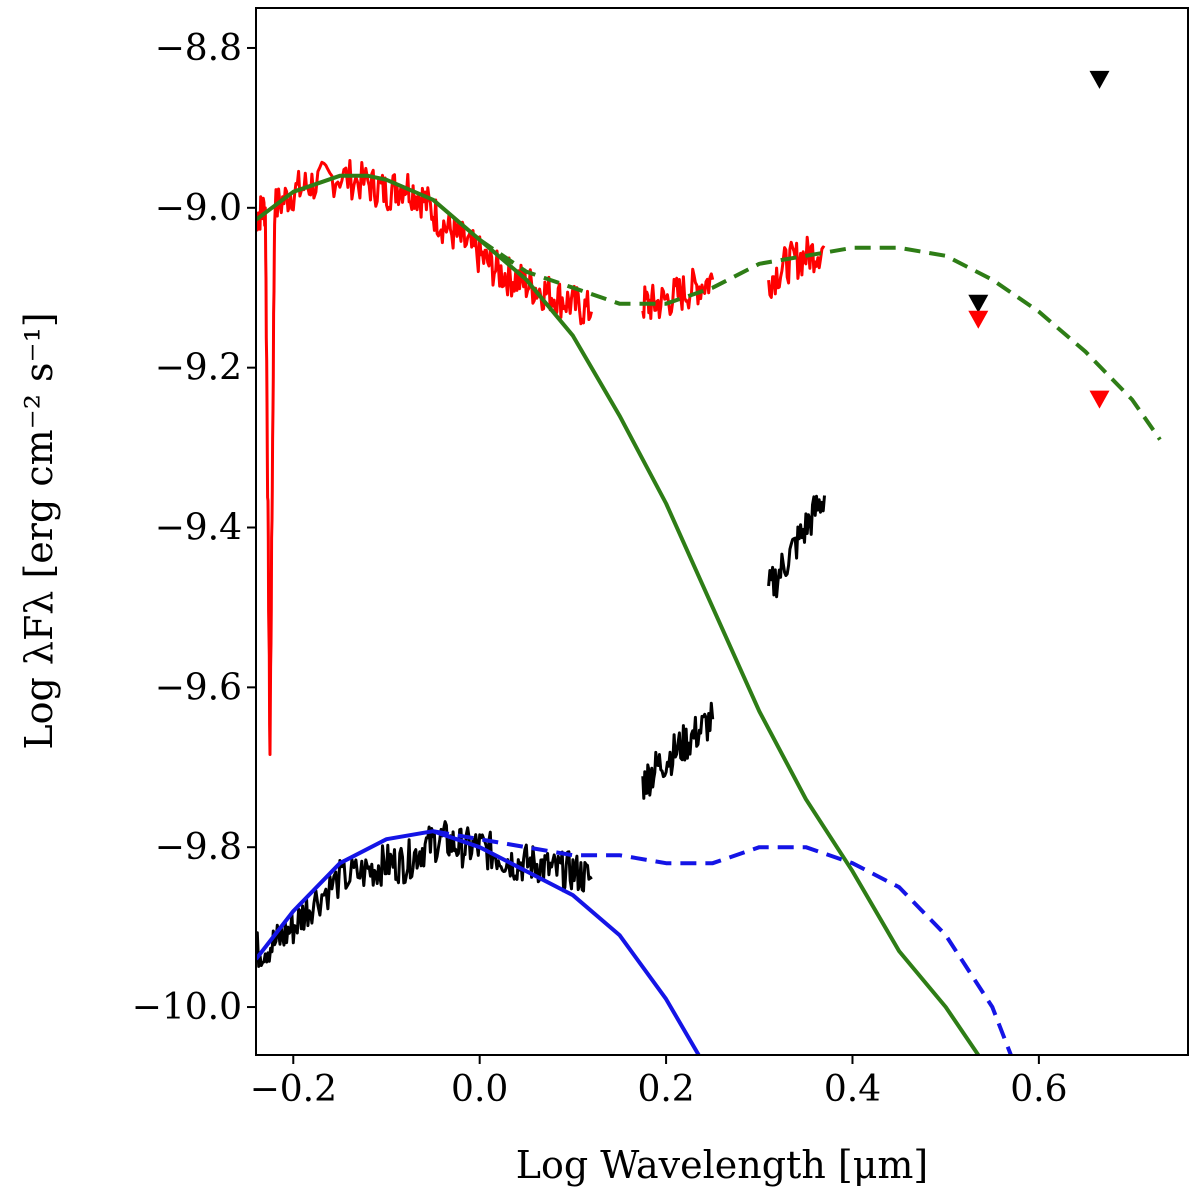  I want to click on x-tick-label: 0.2, so click(665, 1089).